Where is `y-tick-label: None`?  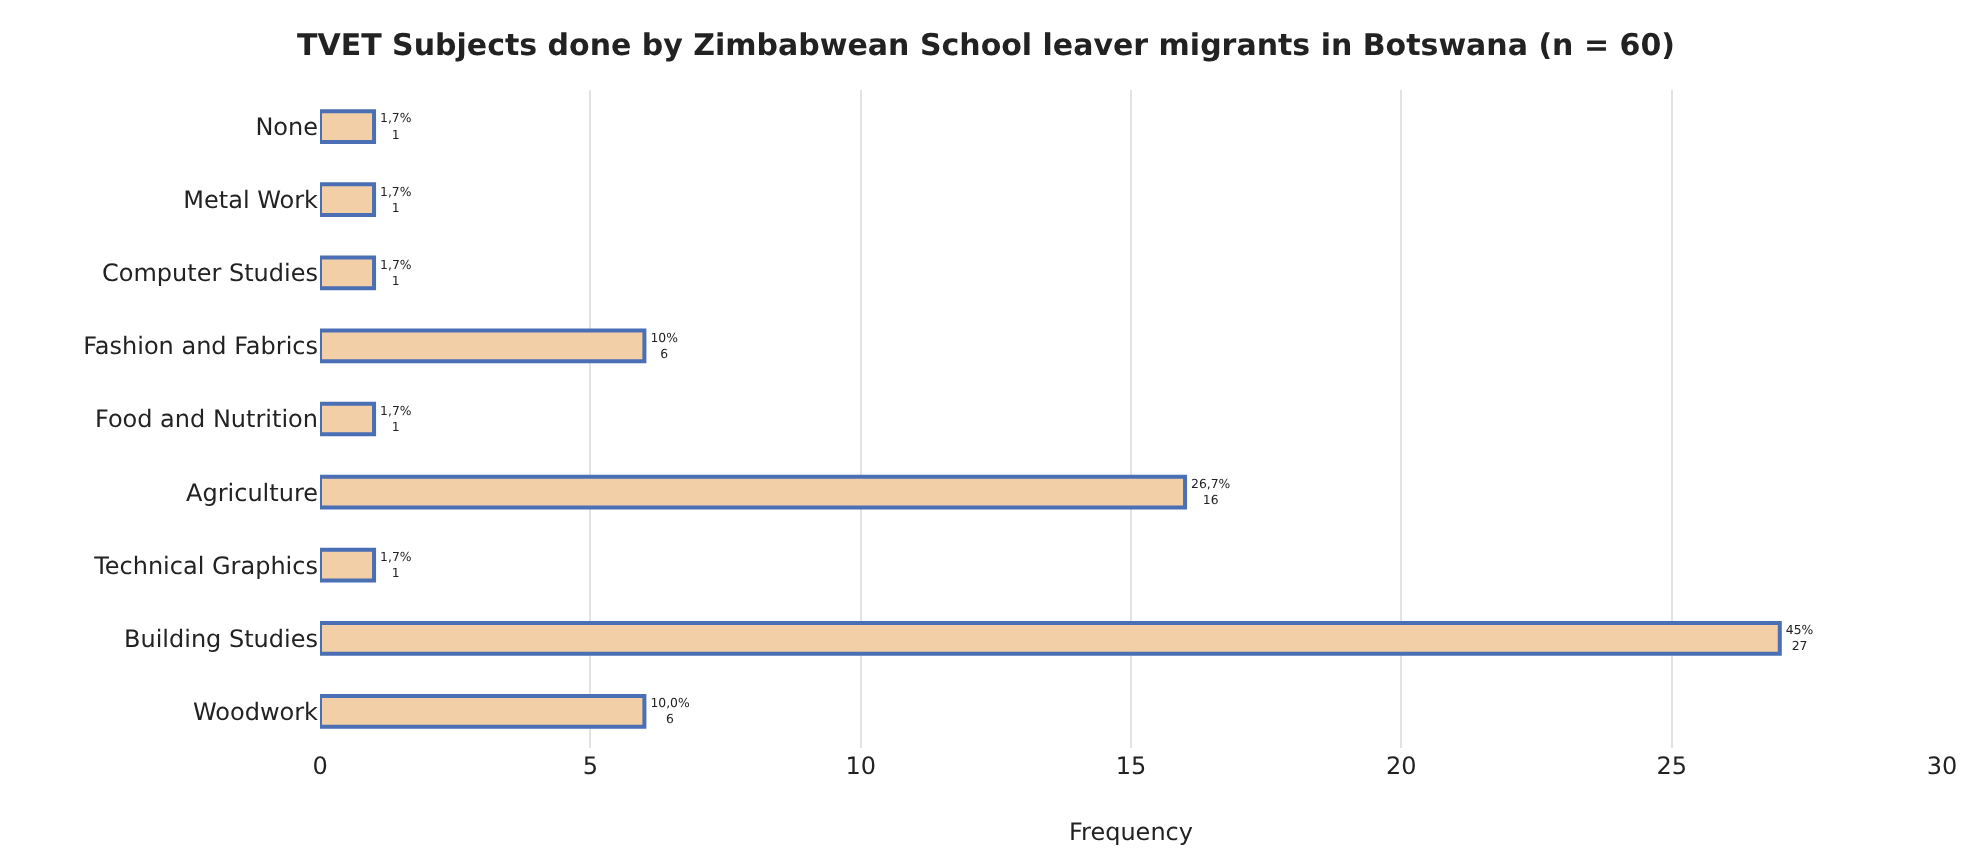
y-tick-label: None is located at coordinates (286, 126).